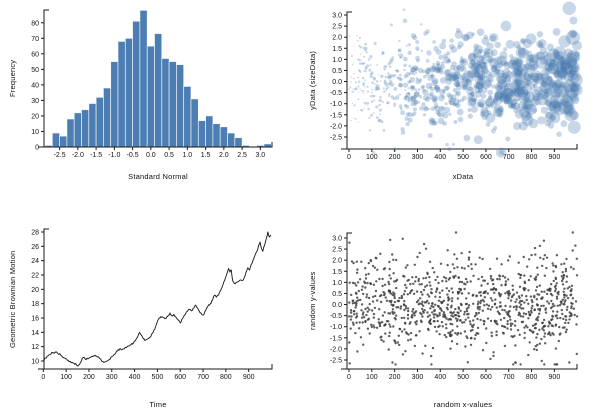 The width and height of the screenshot is (600, 417). Describe the element at coordinates (35, 23) in the screenshot. I see `svg-text: 80` at that location.